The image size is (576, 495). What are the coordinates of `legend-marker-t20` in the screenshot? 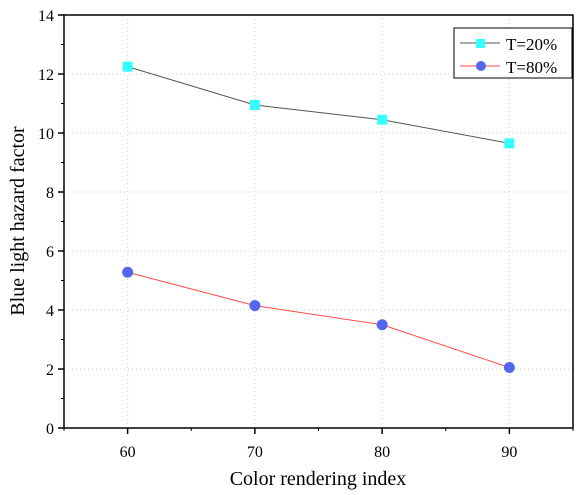 It's located at (480, 43).